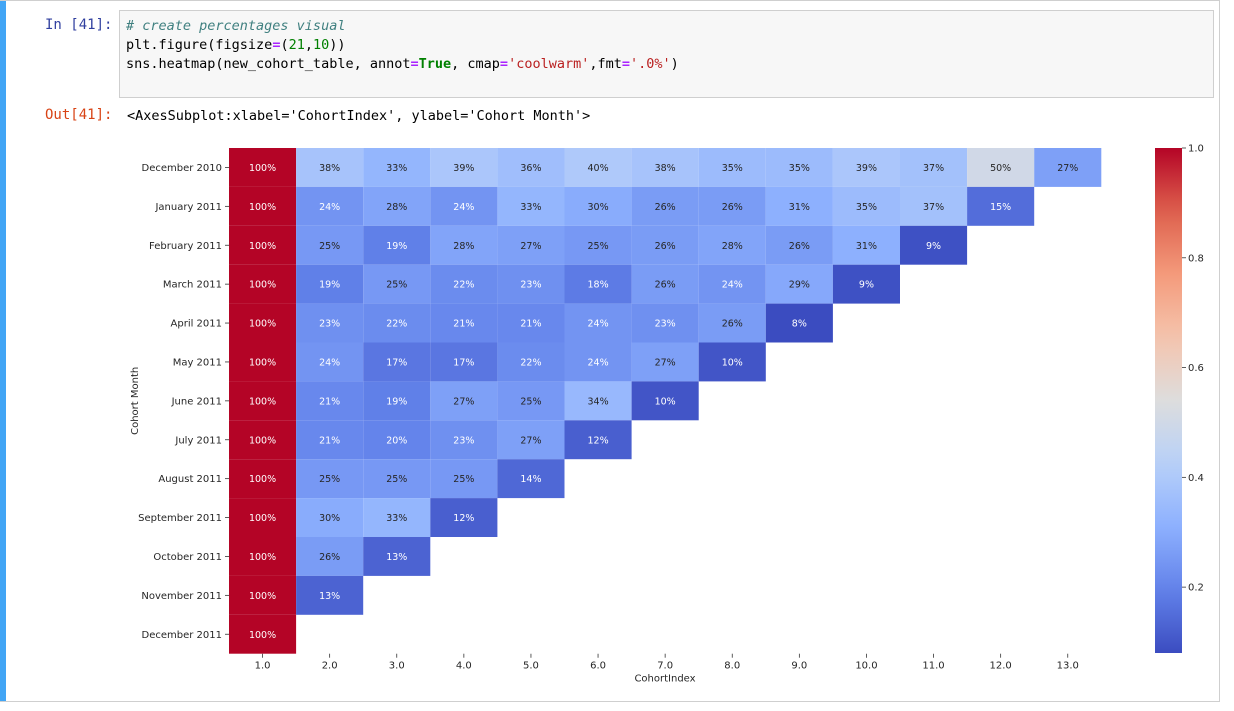  I want to click on cell-annotation: 17%, so click(396, 362).